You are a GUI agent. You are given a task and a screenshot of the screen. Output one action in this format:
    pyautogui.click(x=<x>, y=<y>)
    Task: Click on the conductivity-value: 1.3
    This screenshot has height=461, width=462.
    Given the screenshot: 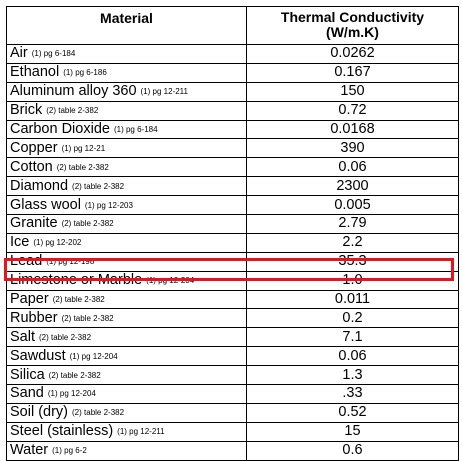 What is the action you would take?
    pyautogui.click(x=352, y=375)
    